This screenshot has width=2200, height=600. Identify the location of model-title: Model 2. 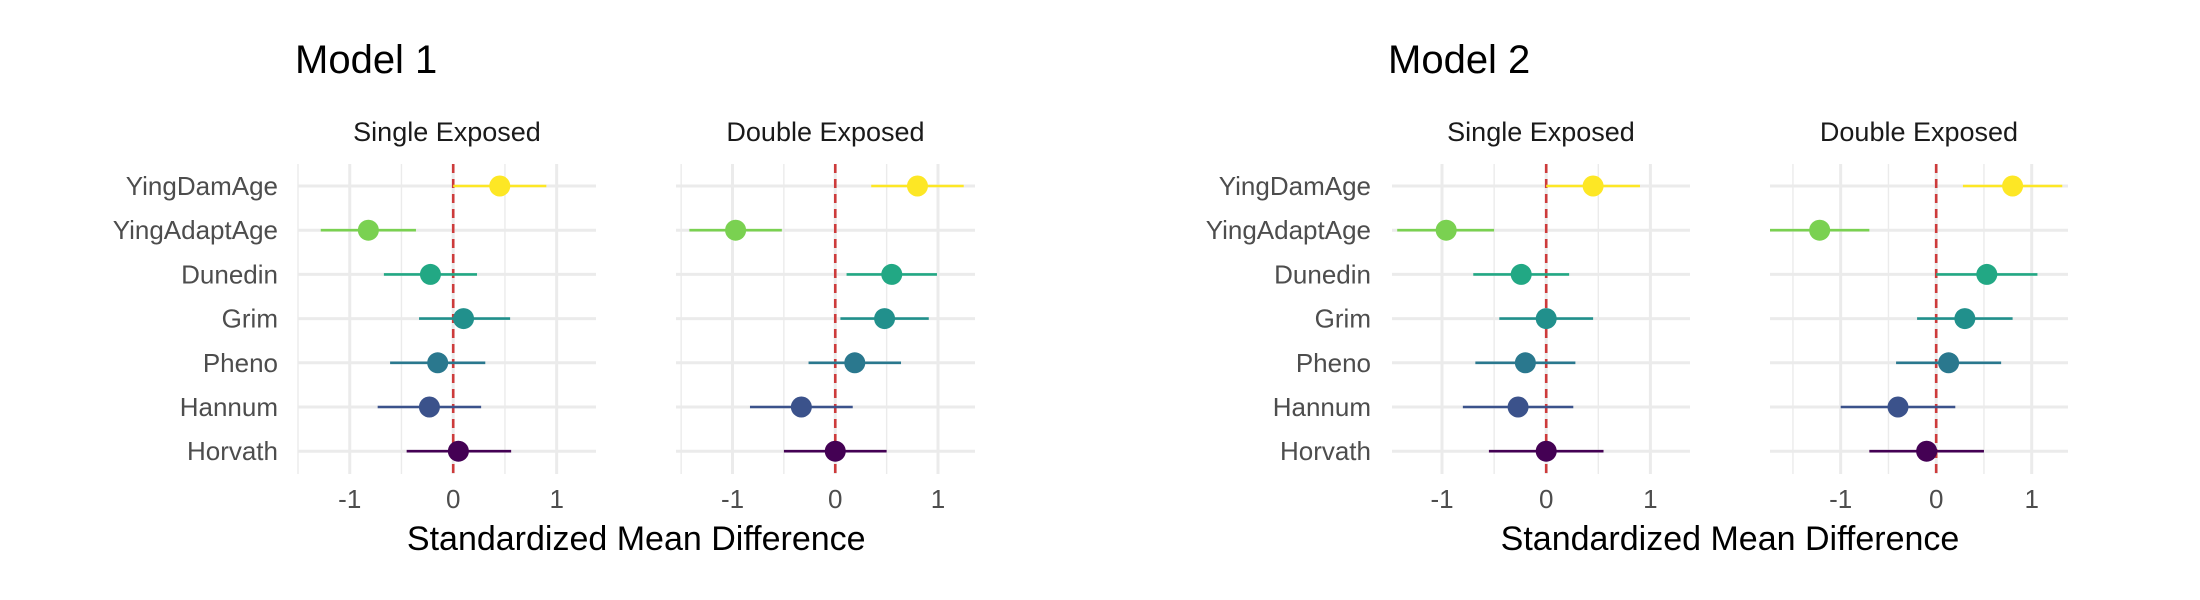
(1459, 60).